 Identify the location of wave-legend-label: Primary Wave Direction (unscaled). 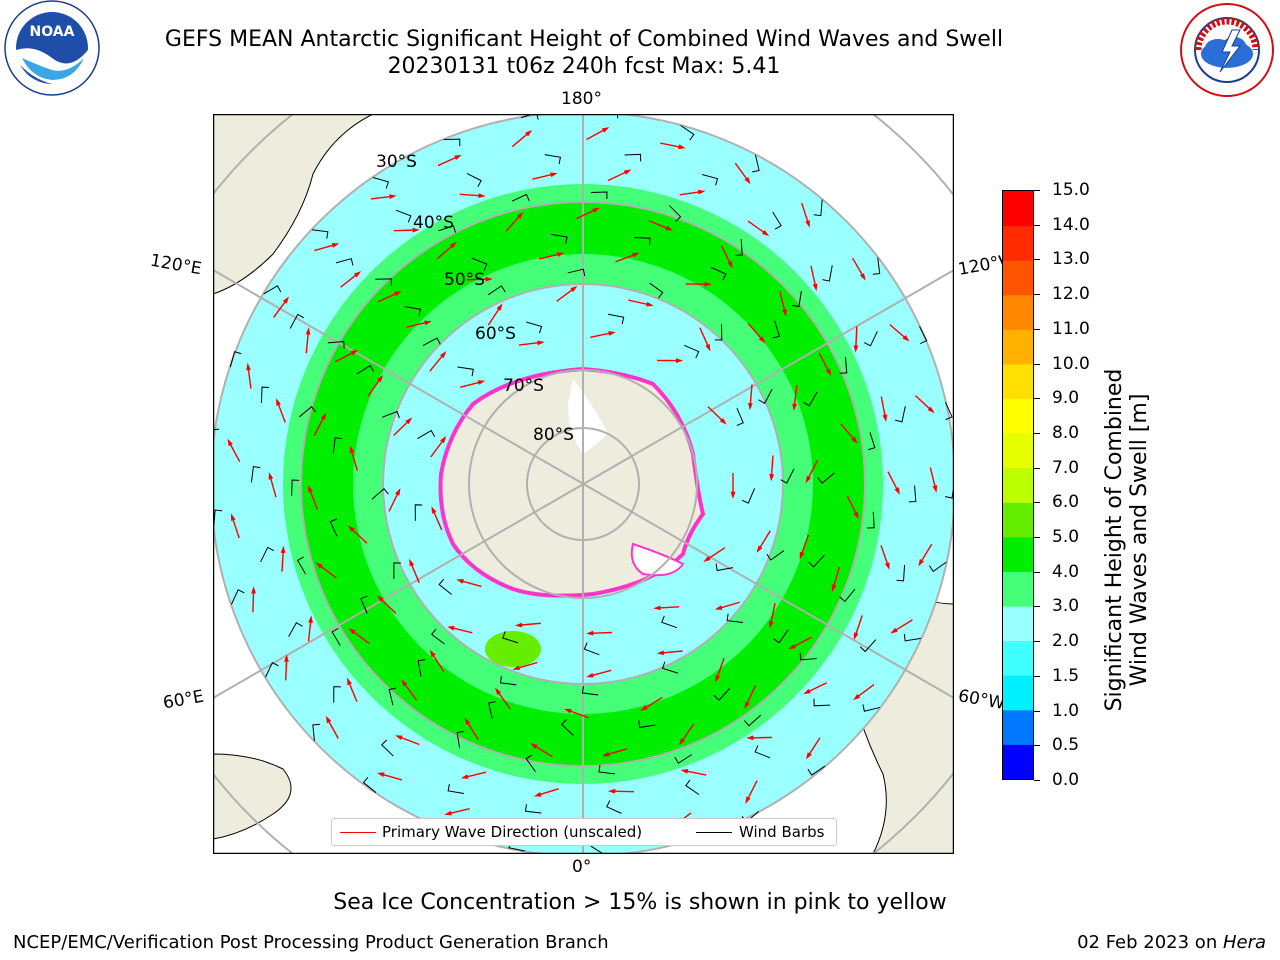
(512, 832).